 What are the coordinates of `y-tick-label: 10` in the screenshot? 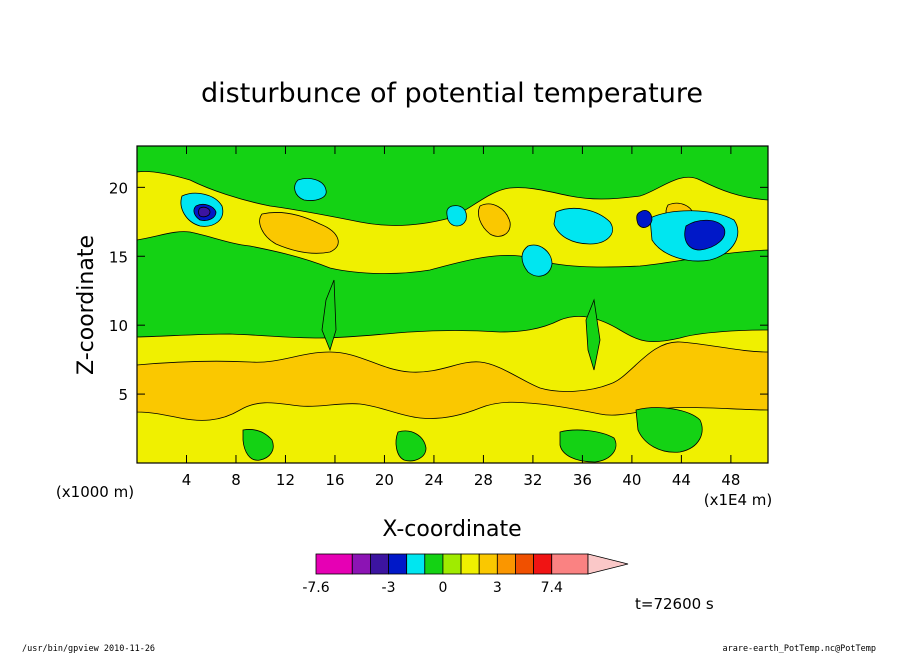 It's located at (118, 326).